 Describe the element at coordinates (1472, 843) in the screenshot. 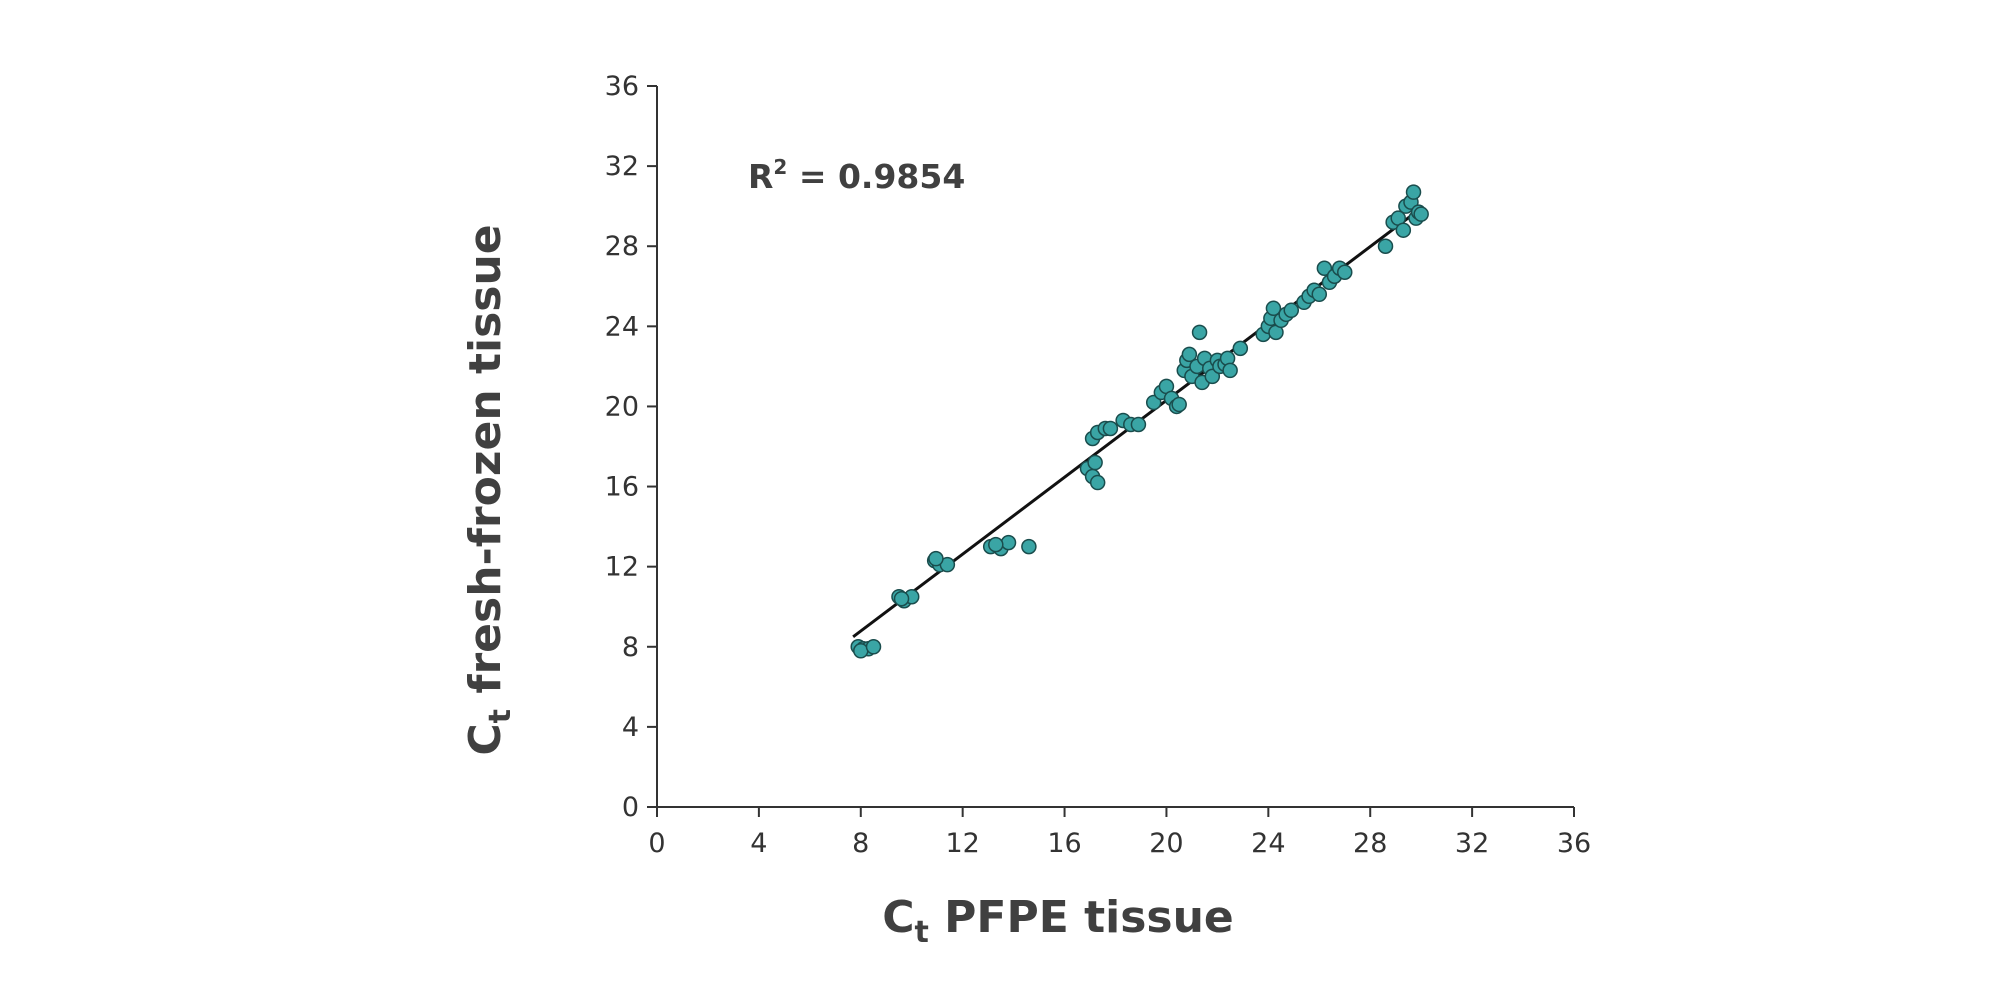

I see `x-tick-label: 32` at that location.